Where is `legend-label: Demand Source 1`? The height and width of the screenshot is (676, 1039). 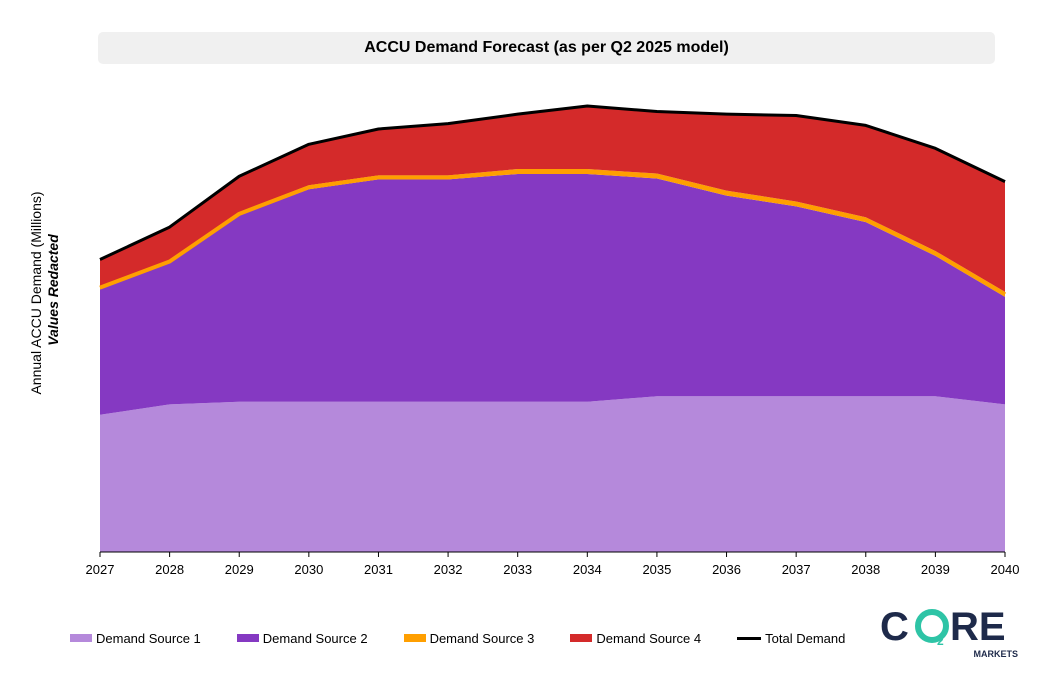 legend-label: Demand Source 1 is located at coordinates (148, 638).